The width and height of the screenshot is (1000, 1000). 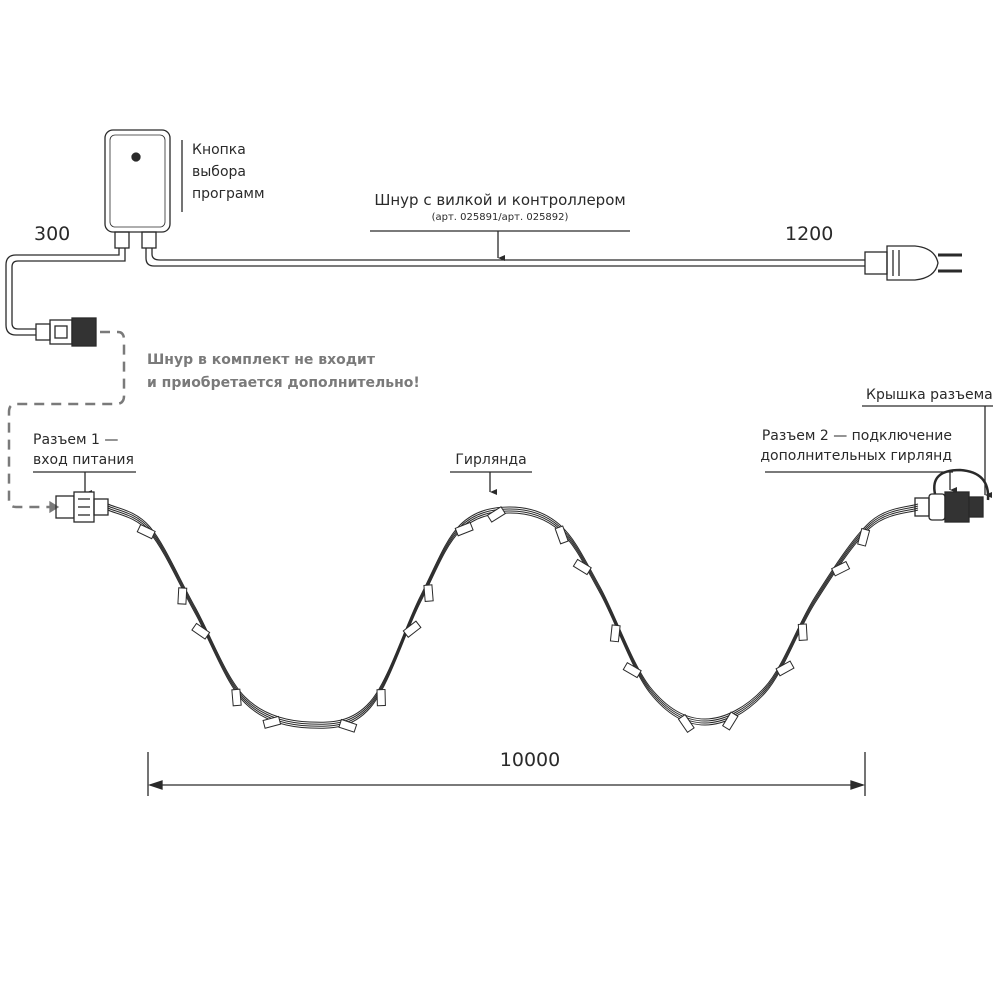 I want to click on connector2-label-2: дополнительных гирлянд, so click(x=856, y=456).